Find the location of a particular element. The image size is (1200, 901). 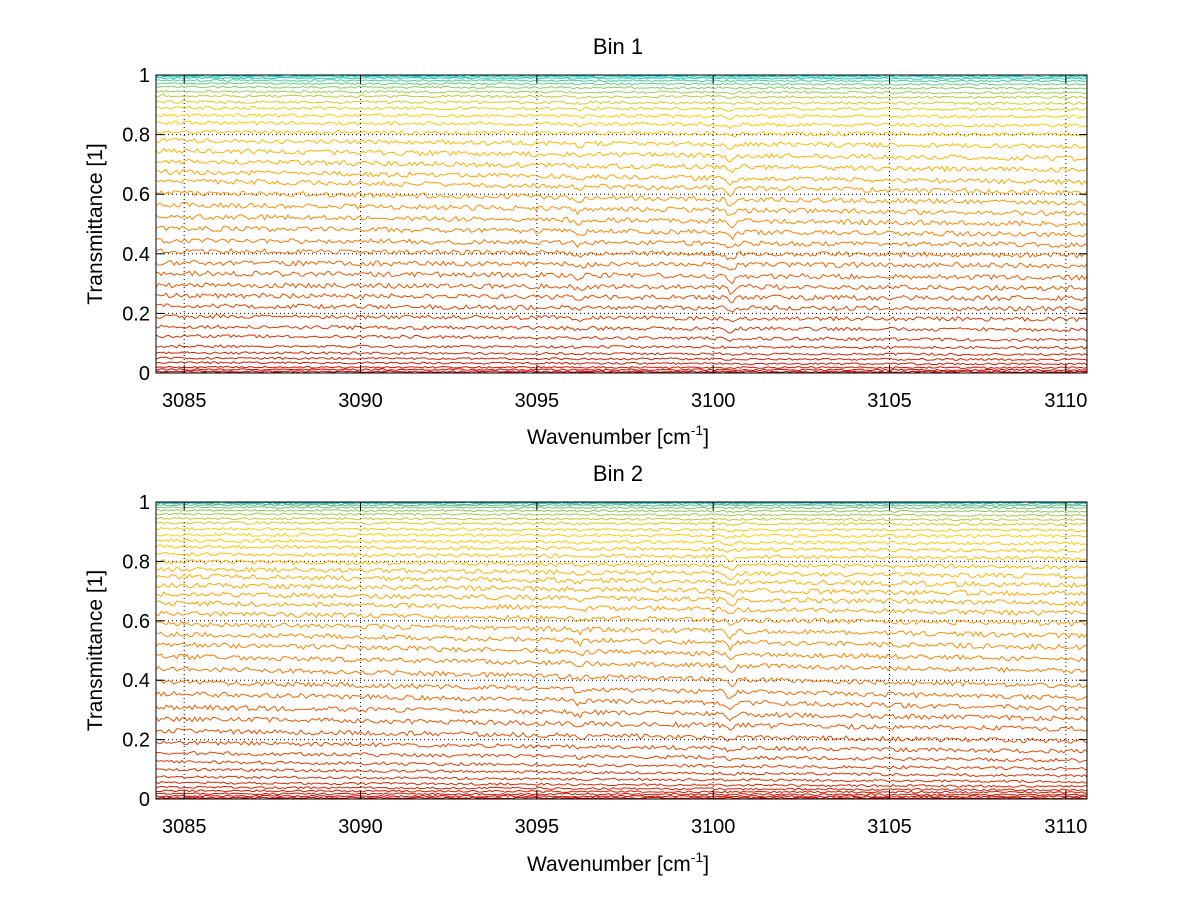

y-tick-label: 1 is located at coordinates (144, 76).